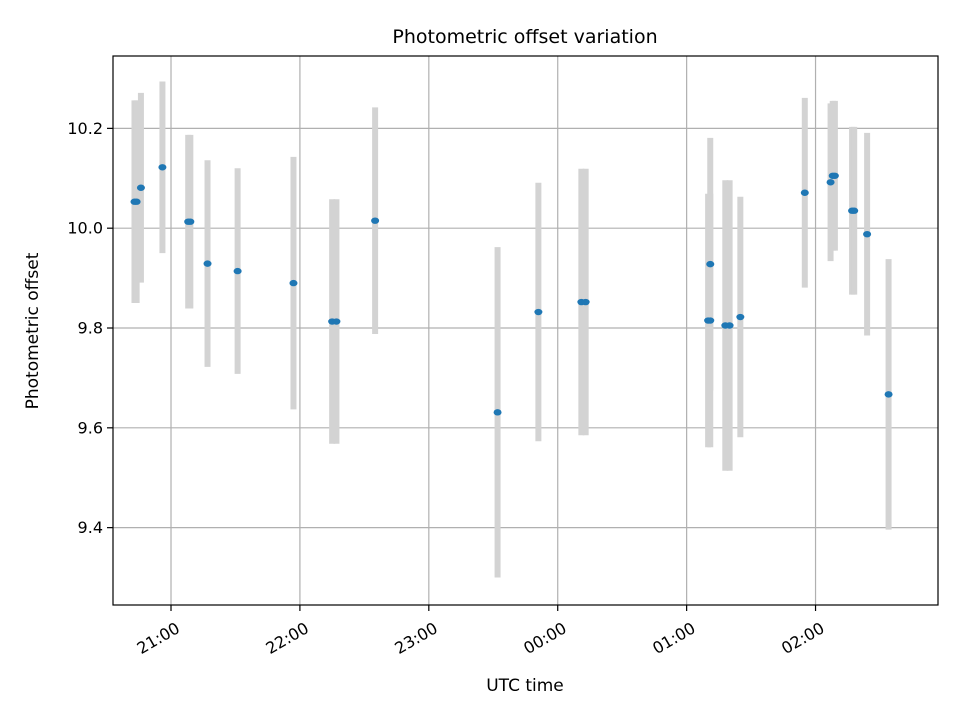 The image size is (960, 720). I want to click on y-tick-label: 10.2, so click(85, 128).